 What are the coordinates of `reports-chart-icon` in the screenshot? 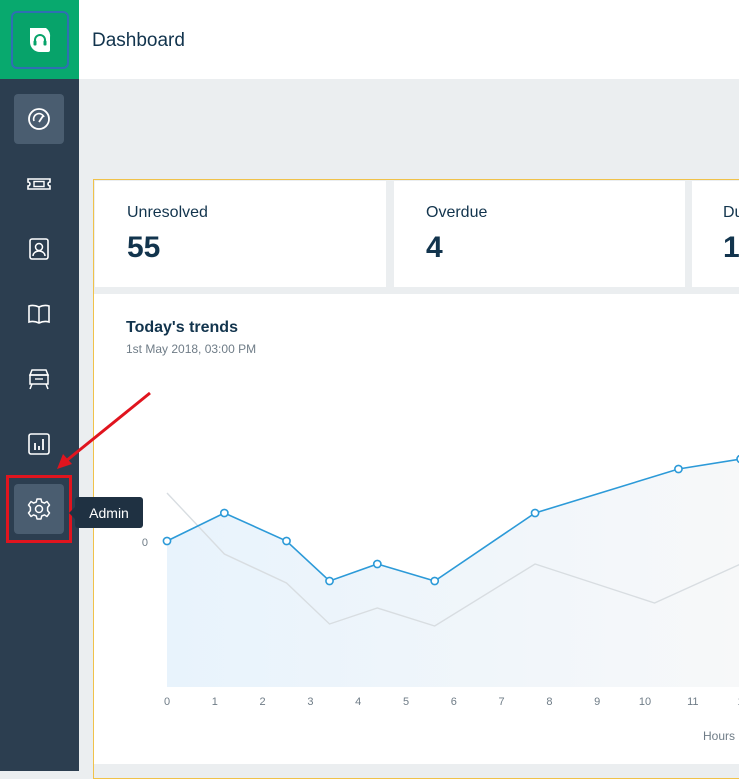 It's located at (39, 444).